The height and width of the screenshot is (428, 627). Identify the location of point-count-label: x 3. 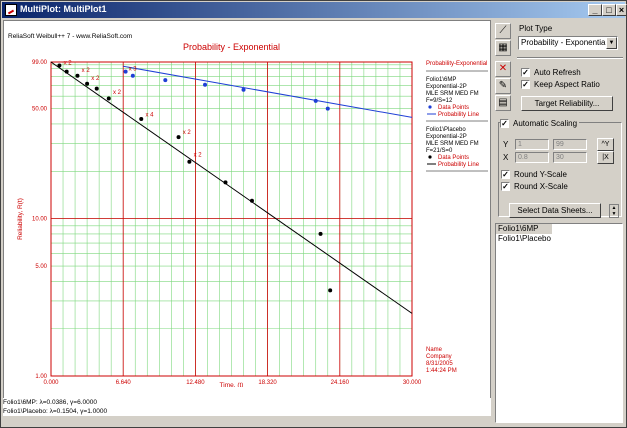
(133, 70).